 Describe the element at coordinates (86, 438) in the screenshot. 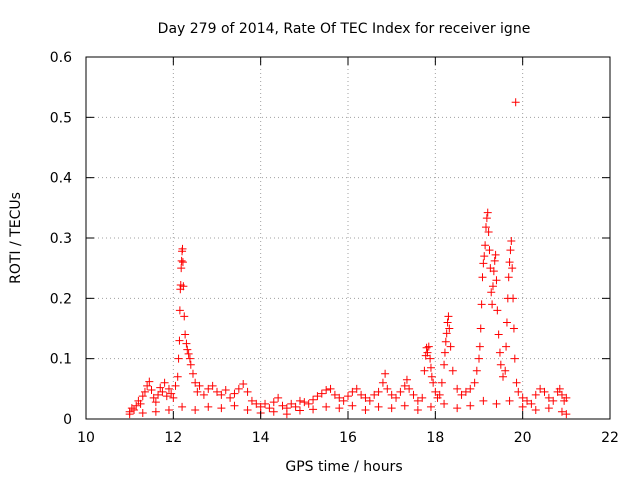

I see `x-tick-label: 10` at that location.